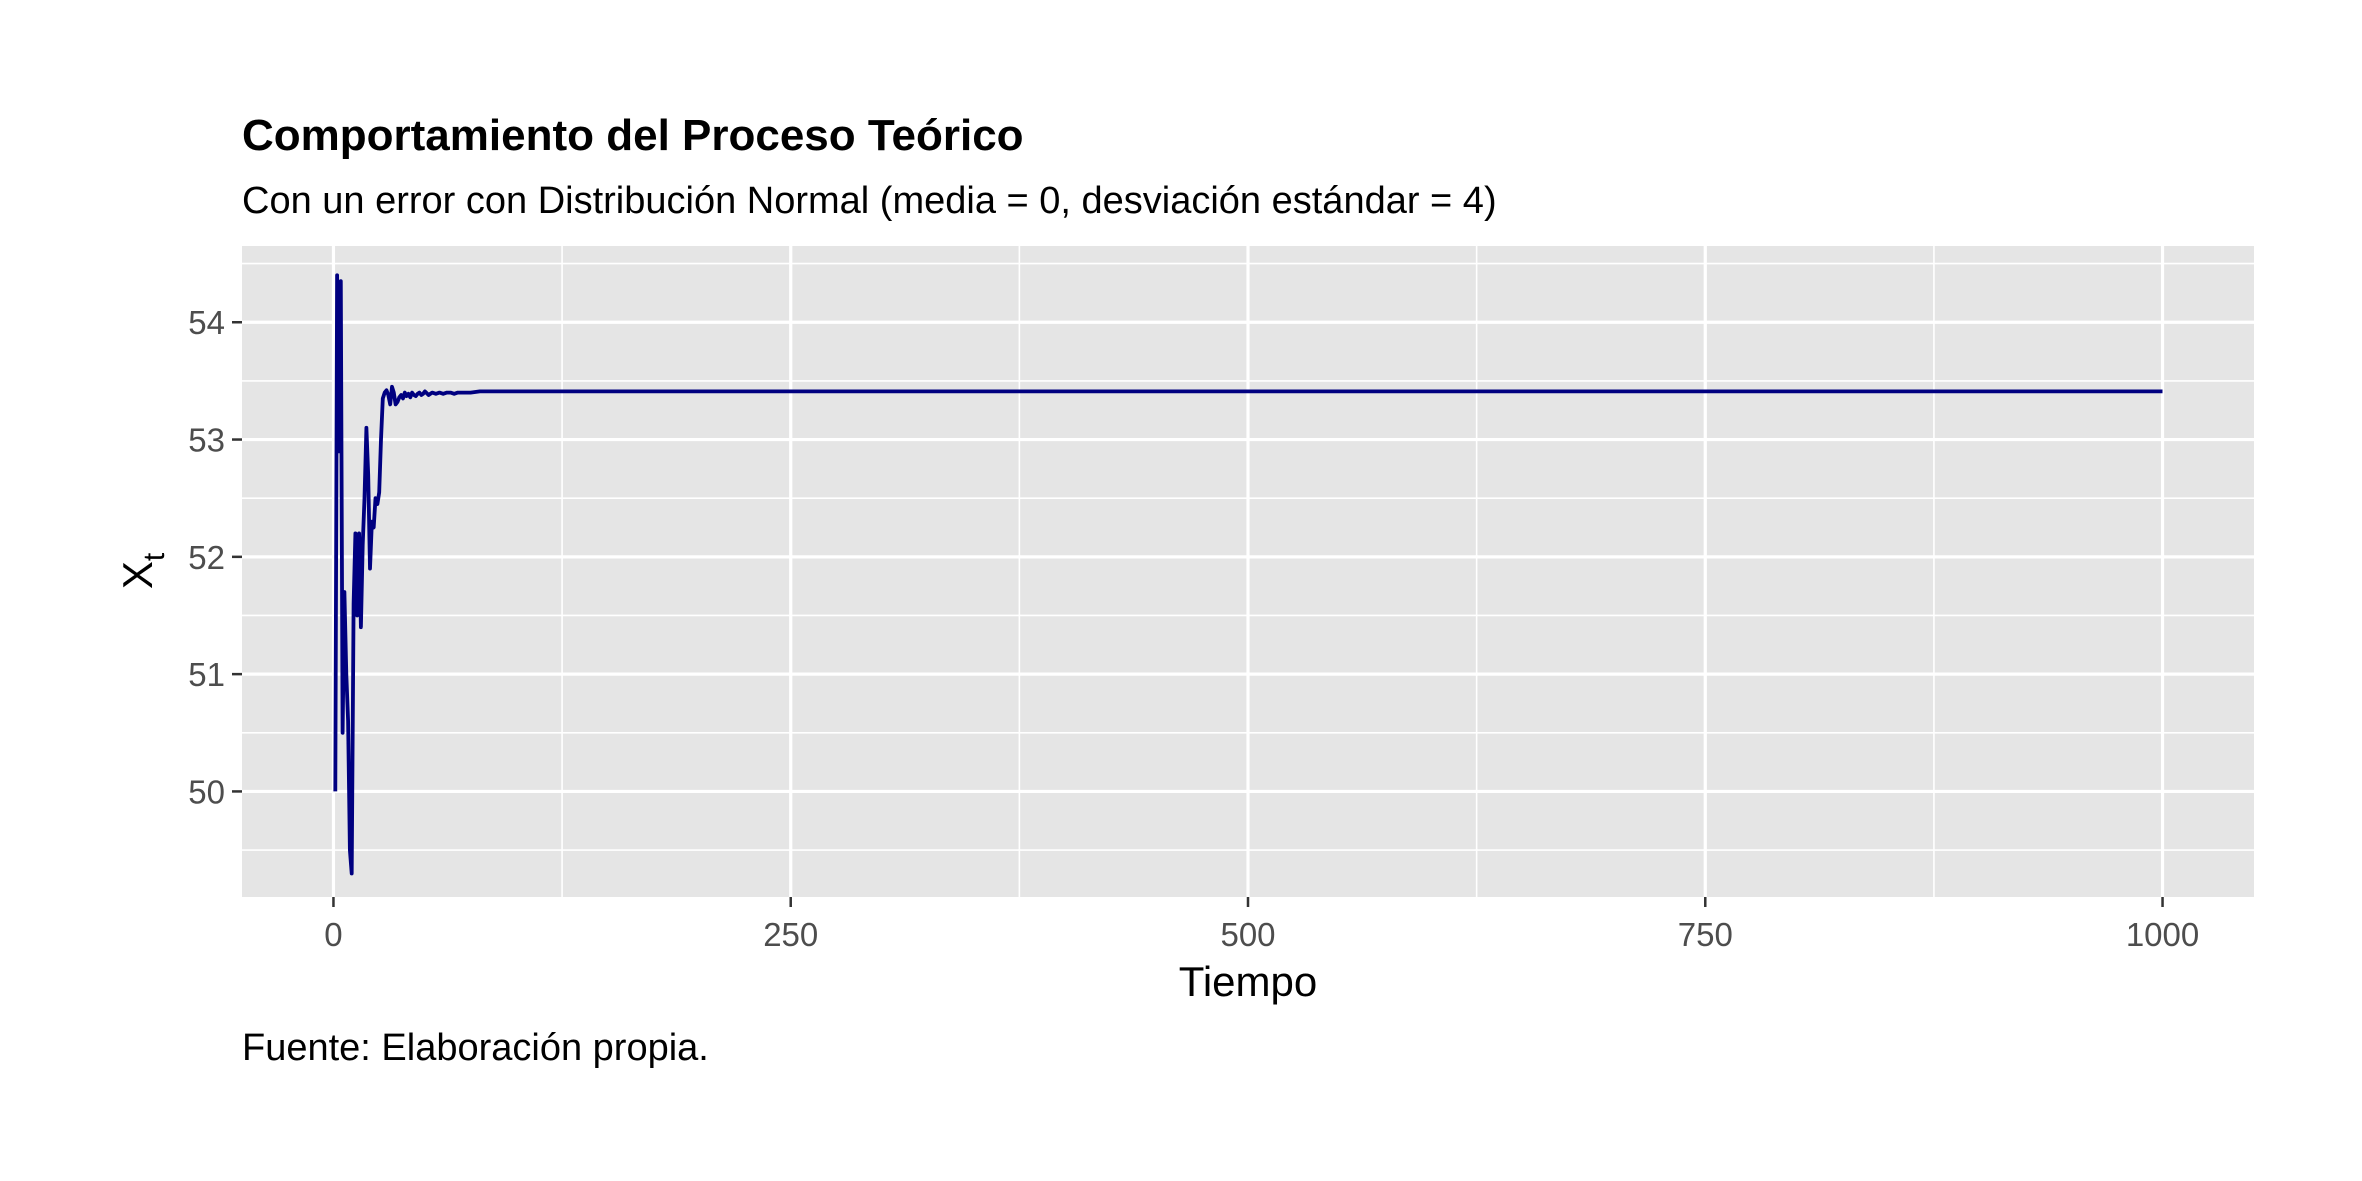 This screenshot has width=2362, height=1181. I want to click on chart-caption: Fuente: Elaboración propia., so click(475, 1048).